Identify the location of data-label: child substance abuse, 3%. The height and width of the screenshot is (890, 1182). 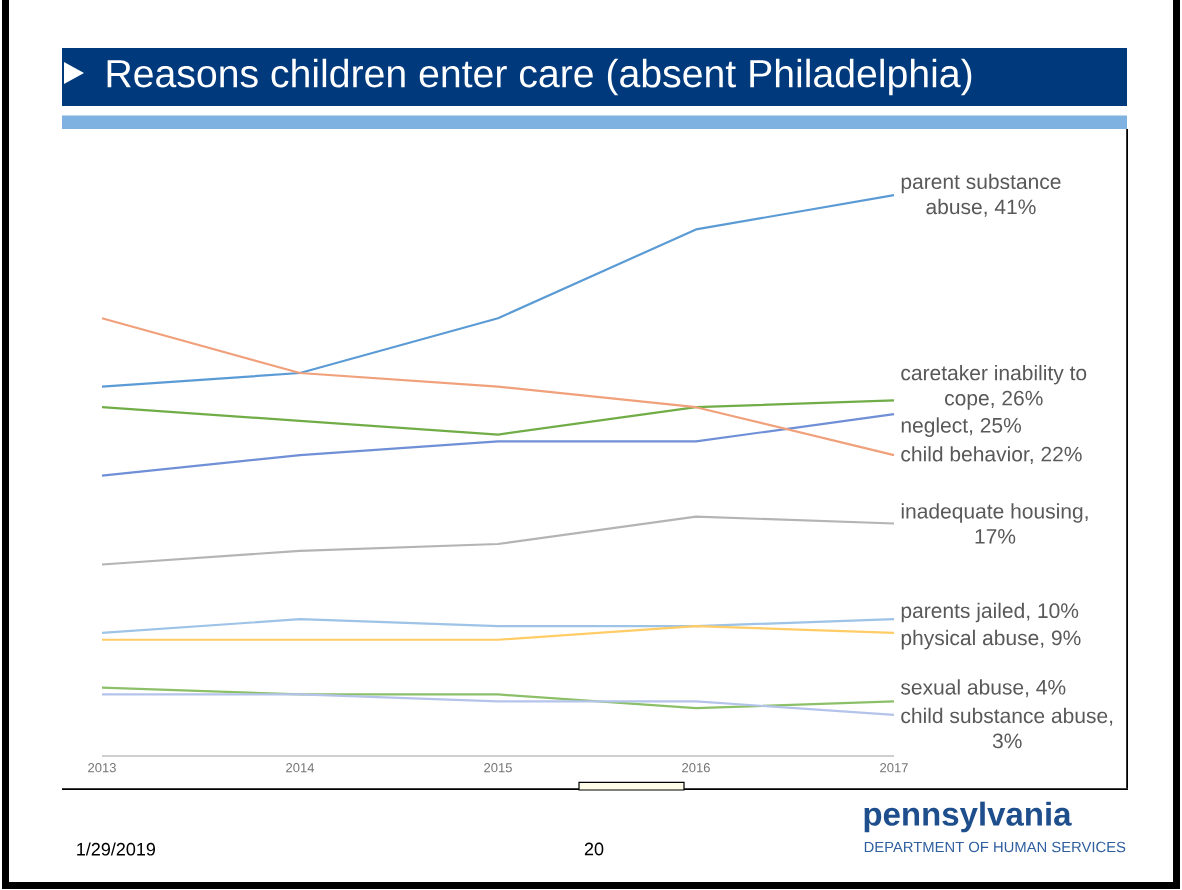
(1007, 728).